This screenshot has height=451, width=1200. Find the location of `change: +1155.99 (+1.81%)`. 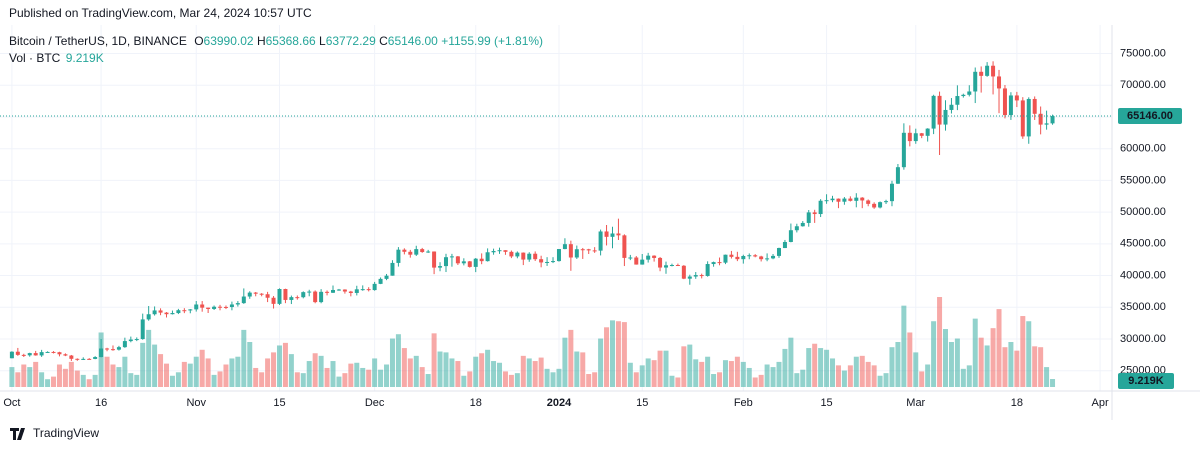

change: +1155.99 (+1.81%) is located at coordinates (492, 41).